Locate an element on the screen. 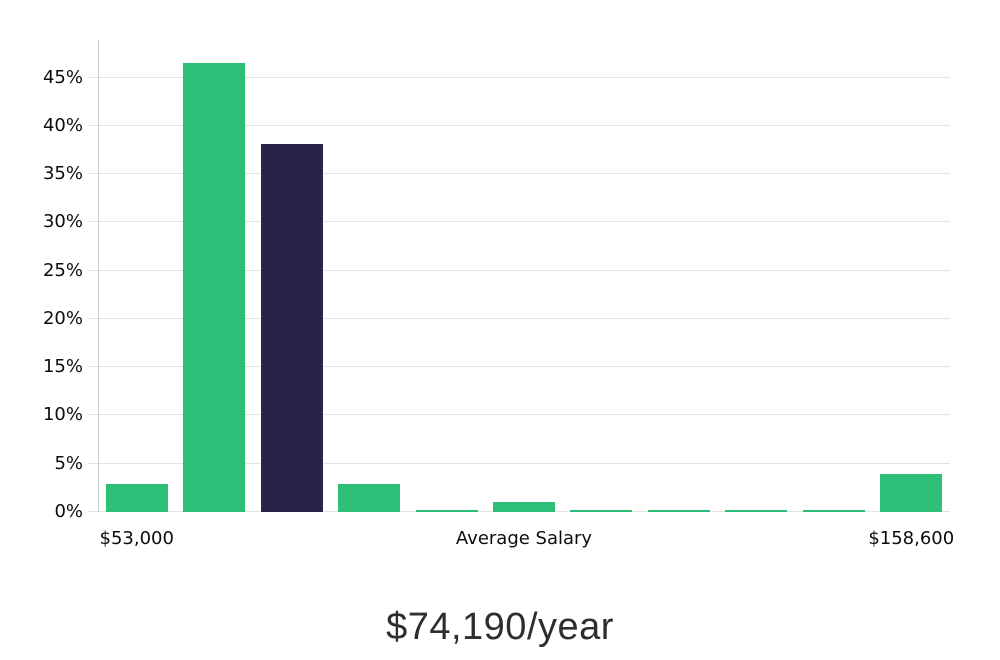 The image size is (1000, 660). y-axis-tick-label: 15% is located at coordinates (62, 367).